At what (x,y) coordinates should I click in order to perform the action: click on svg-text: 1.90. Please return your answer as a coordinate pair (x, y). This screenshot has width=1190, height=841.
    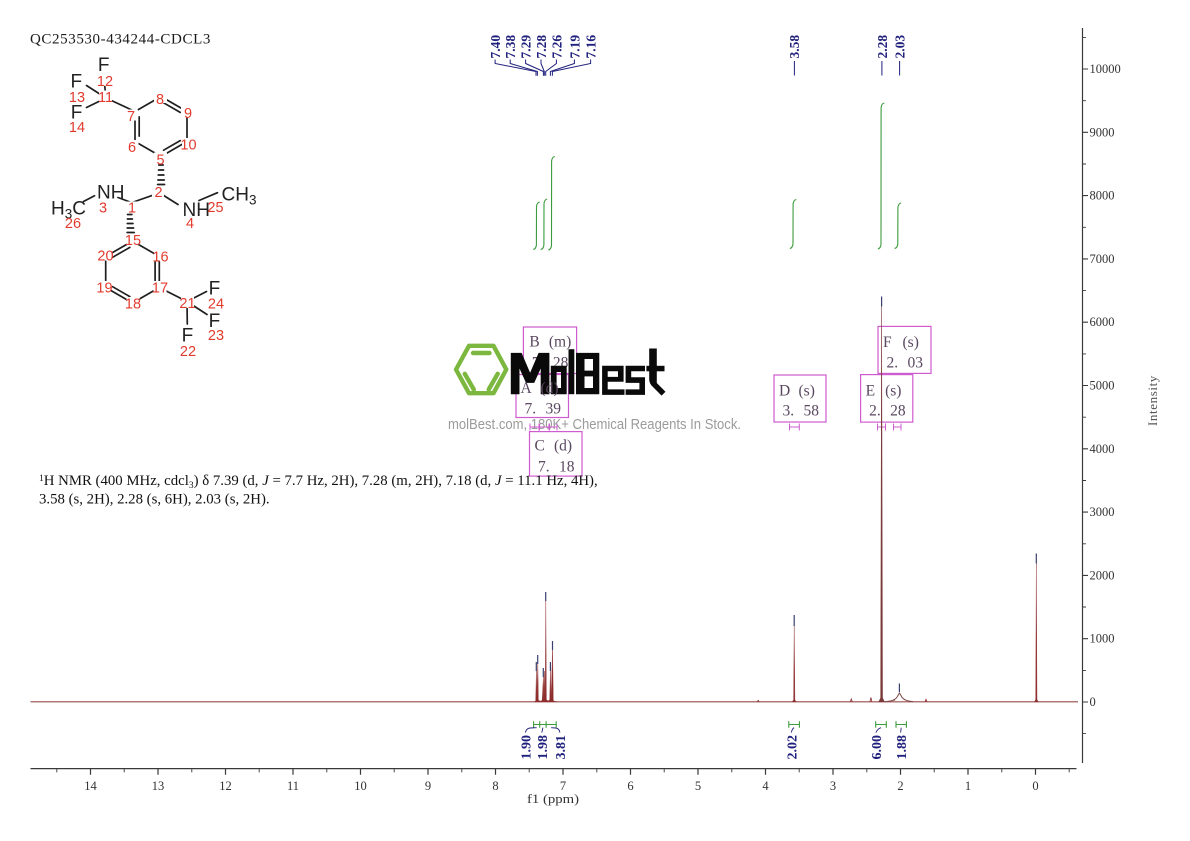
    Looking at the image, I should click on (527, 747).